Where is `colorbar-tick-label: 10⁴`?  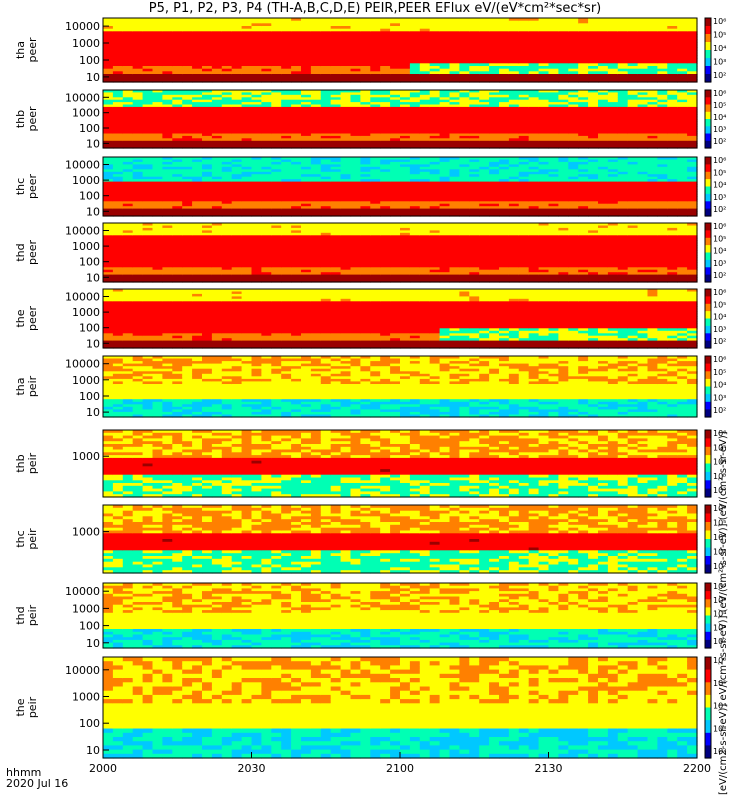
colorbar-tick-label: 10⁴ is located at coordinates (719, 185).